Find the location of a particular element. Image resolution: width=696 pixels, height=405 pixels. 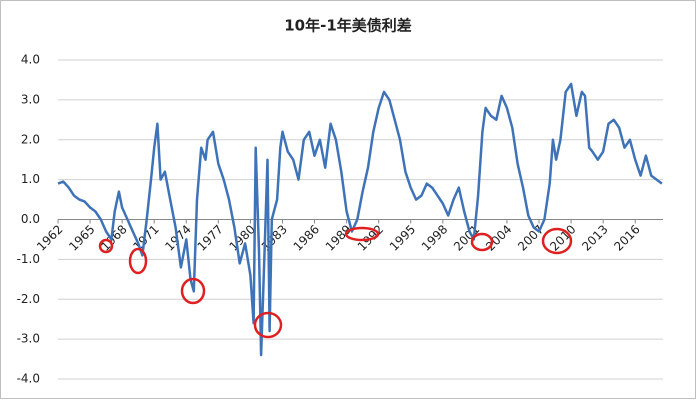

y-tick-label: 3.0 is located at coordinates (30, 99).